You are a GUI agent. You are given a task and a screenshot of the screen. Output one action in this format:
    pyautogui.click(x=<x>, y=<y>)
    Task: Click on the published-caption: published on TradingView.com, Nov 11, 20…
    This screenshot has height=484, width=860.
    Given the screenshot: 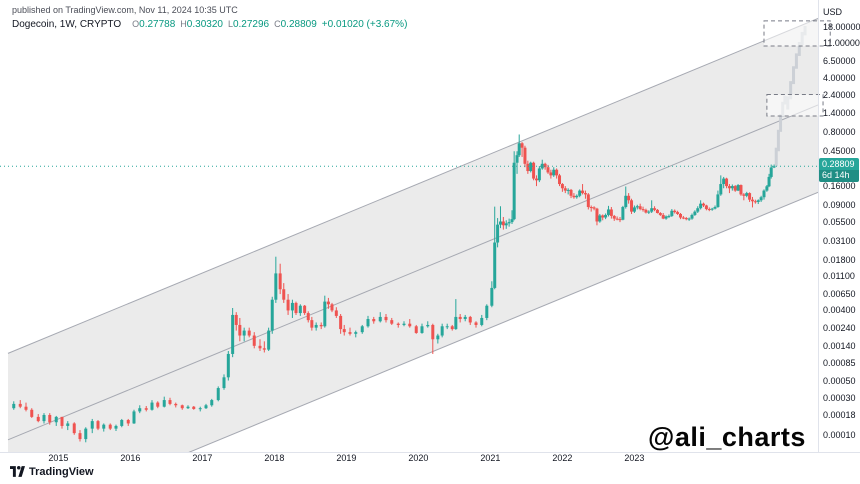 What is the action you would take?
    pyautogui.click(x=125, y=10)
    